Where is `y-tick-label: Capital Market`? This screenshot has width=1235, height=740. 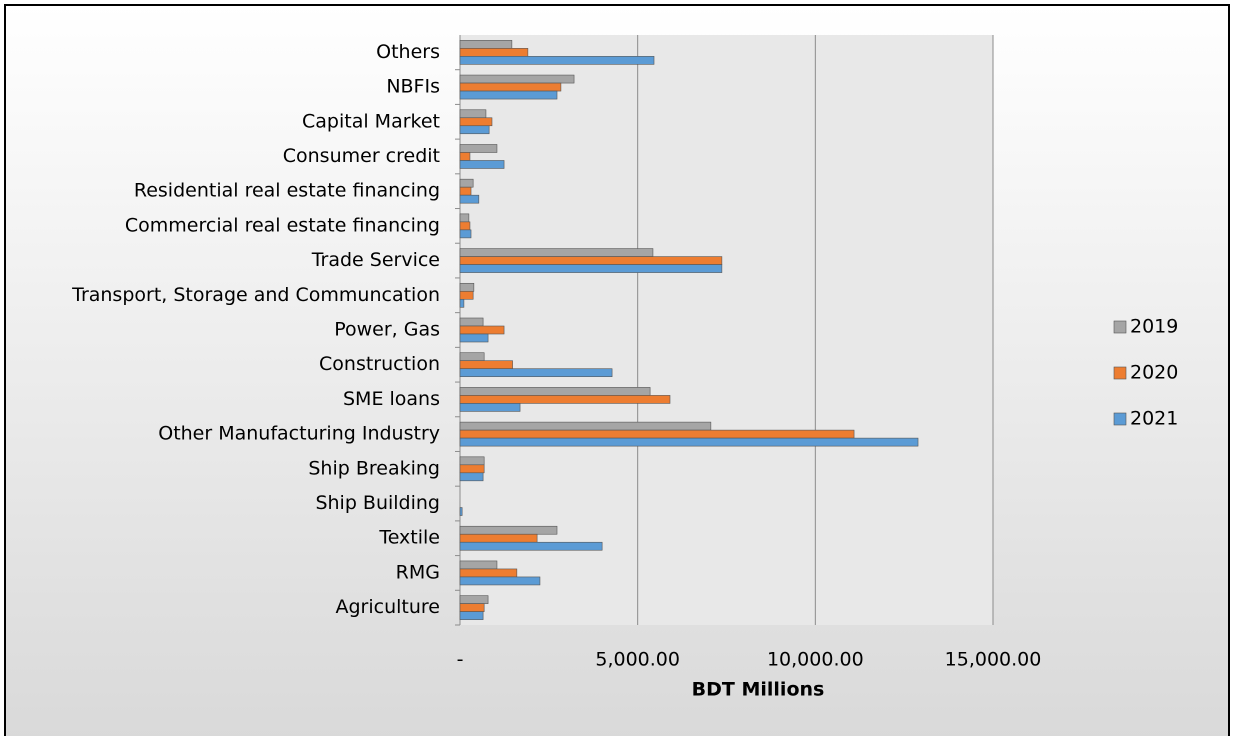 y-tick-label: Capital Market is located at coordinates (371, 121).